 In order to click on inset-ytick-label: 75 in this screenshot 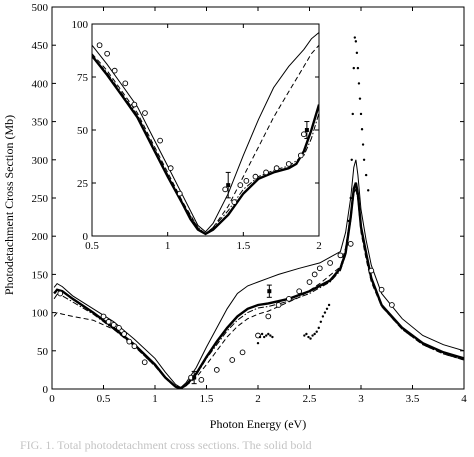, I will do `click(83, 78)`.